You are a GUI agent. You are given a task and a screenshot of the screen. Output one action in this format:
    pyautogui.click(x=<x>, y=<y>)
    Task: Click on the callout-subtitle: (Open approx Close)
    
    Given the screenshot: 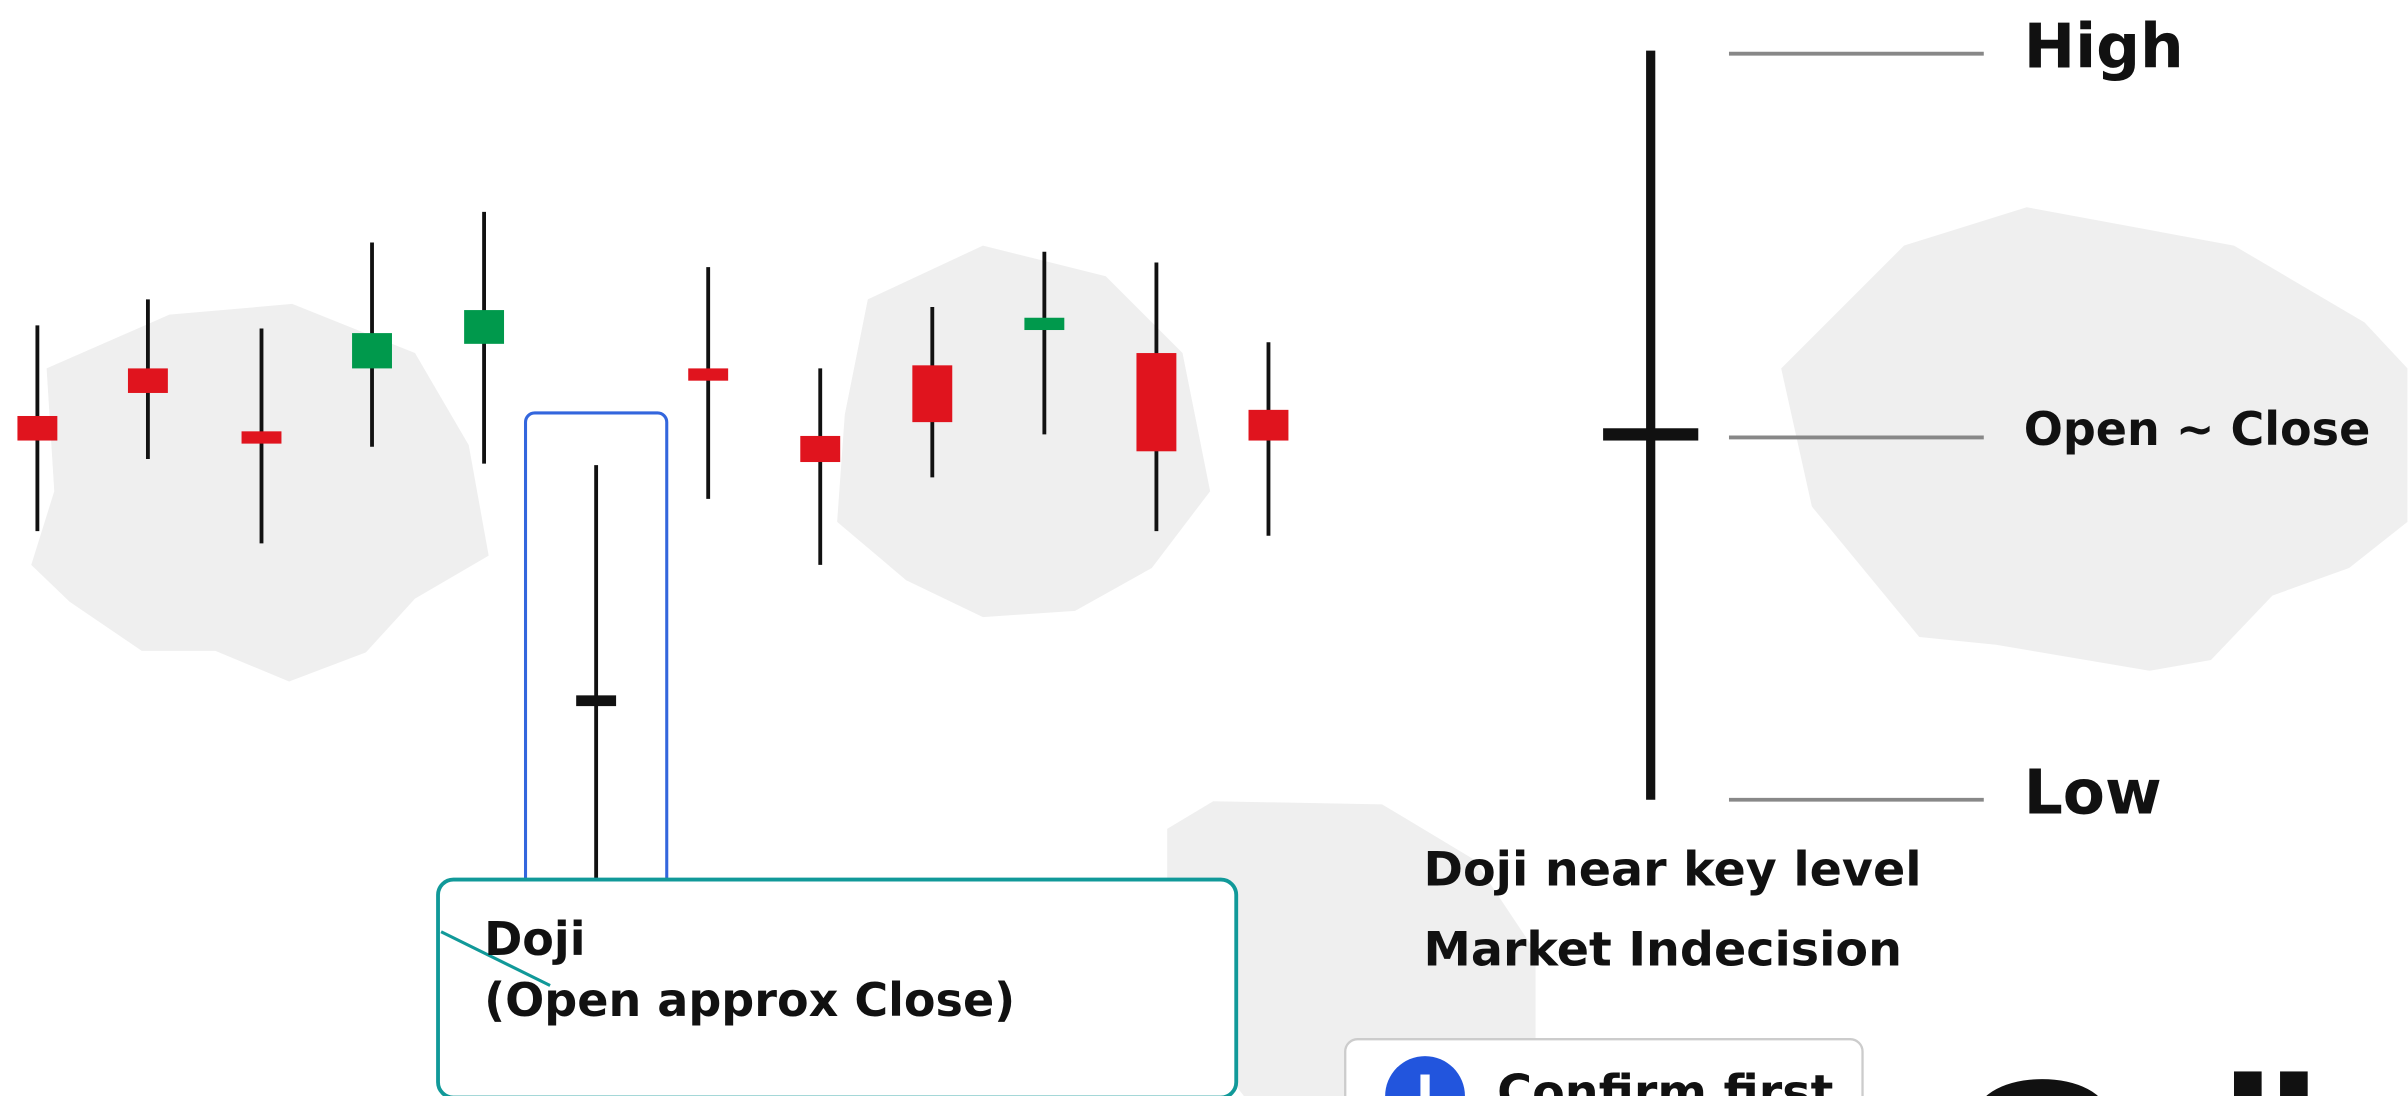 What is the action you would take?
    pyautogui.click(x=749, y=1000)
    